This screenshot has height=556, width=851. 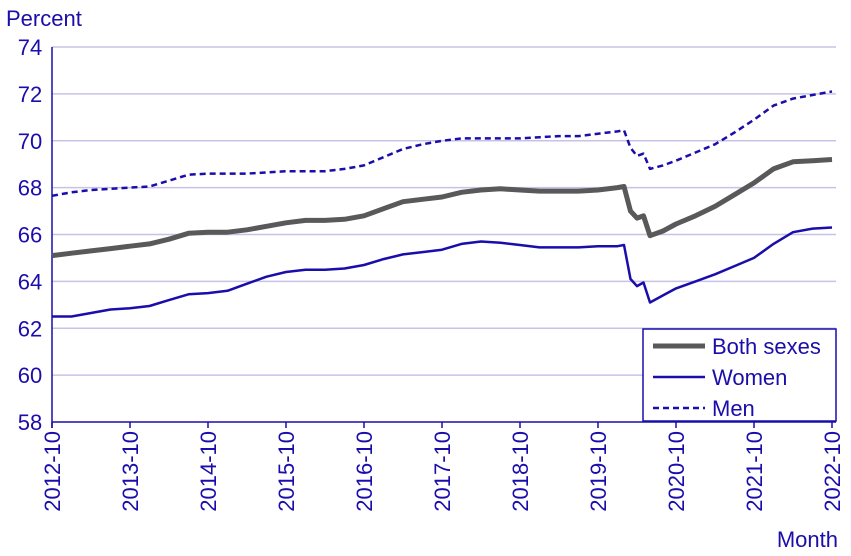 I want to click on y-tick-label: 68, so click(x=30, y=188).